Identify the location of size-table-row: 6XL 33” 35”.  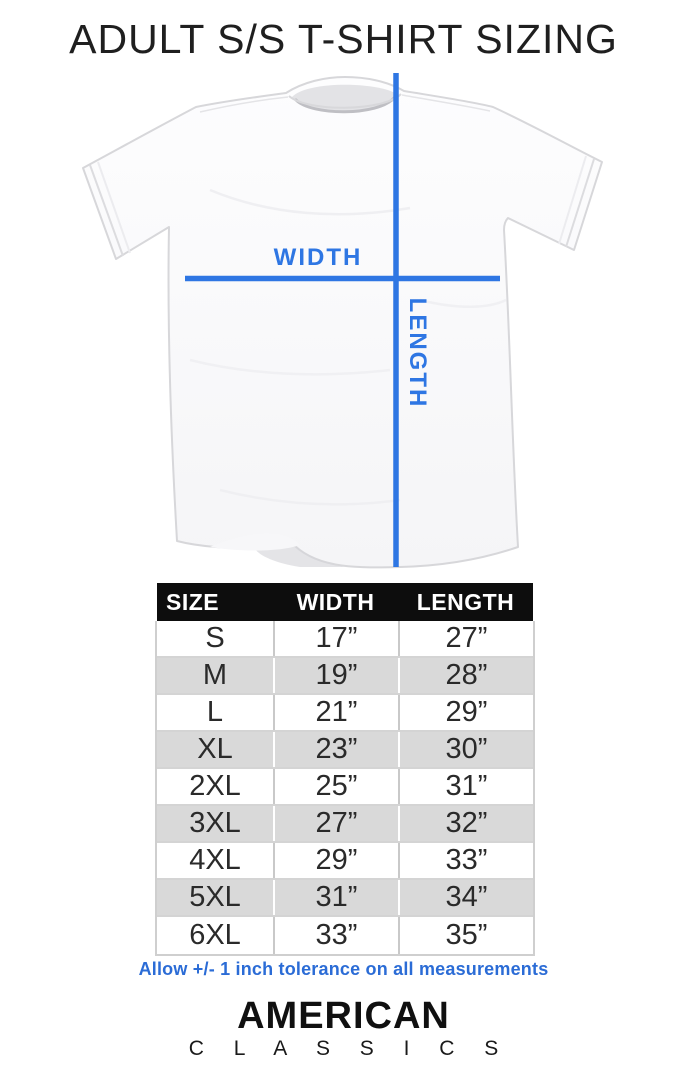
(345, 935).